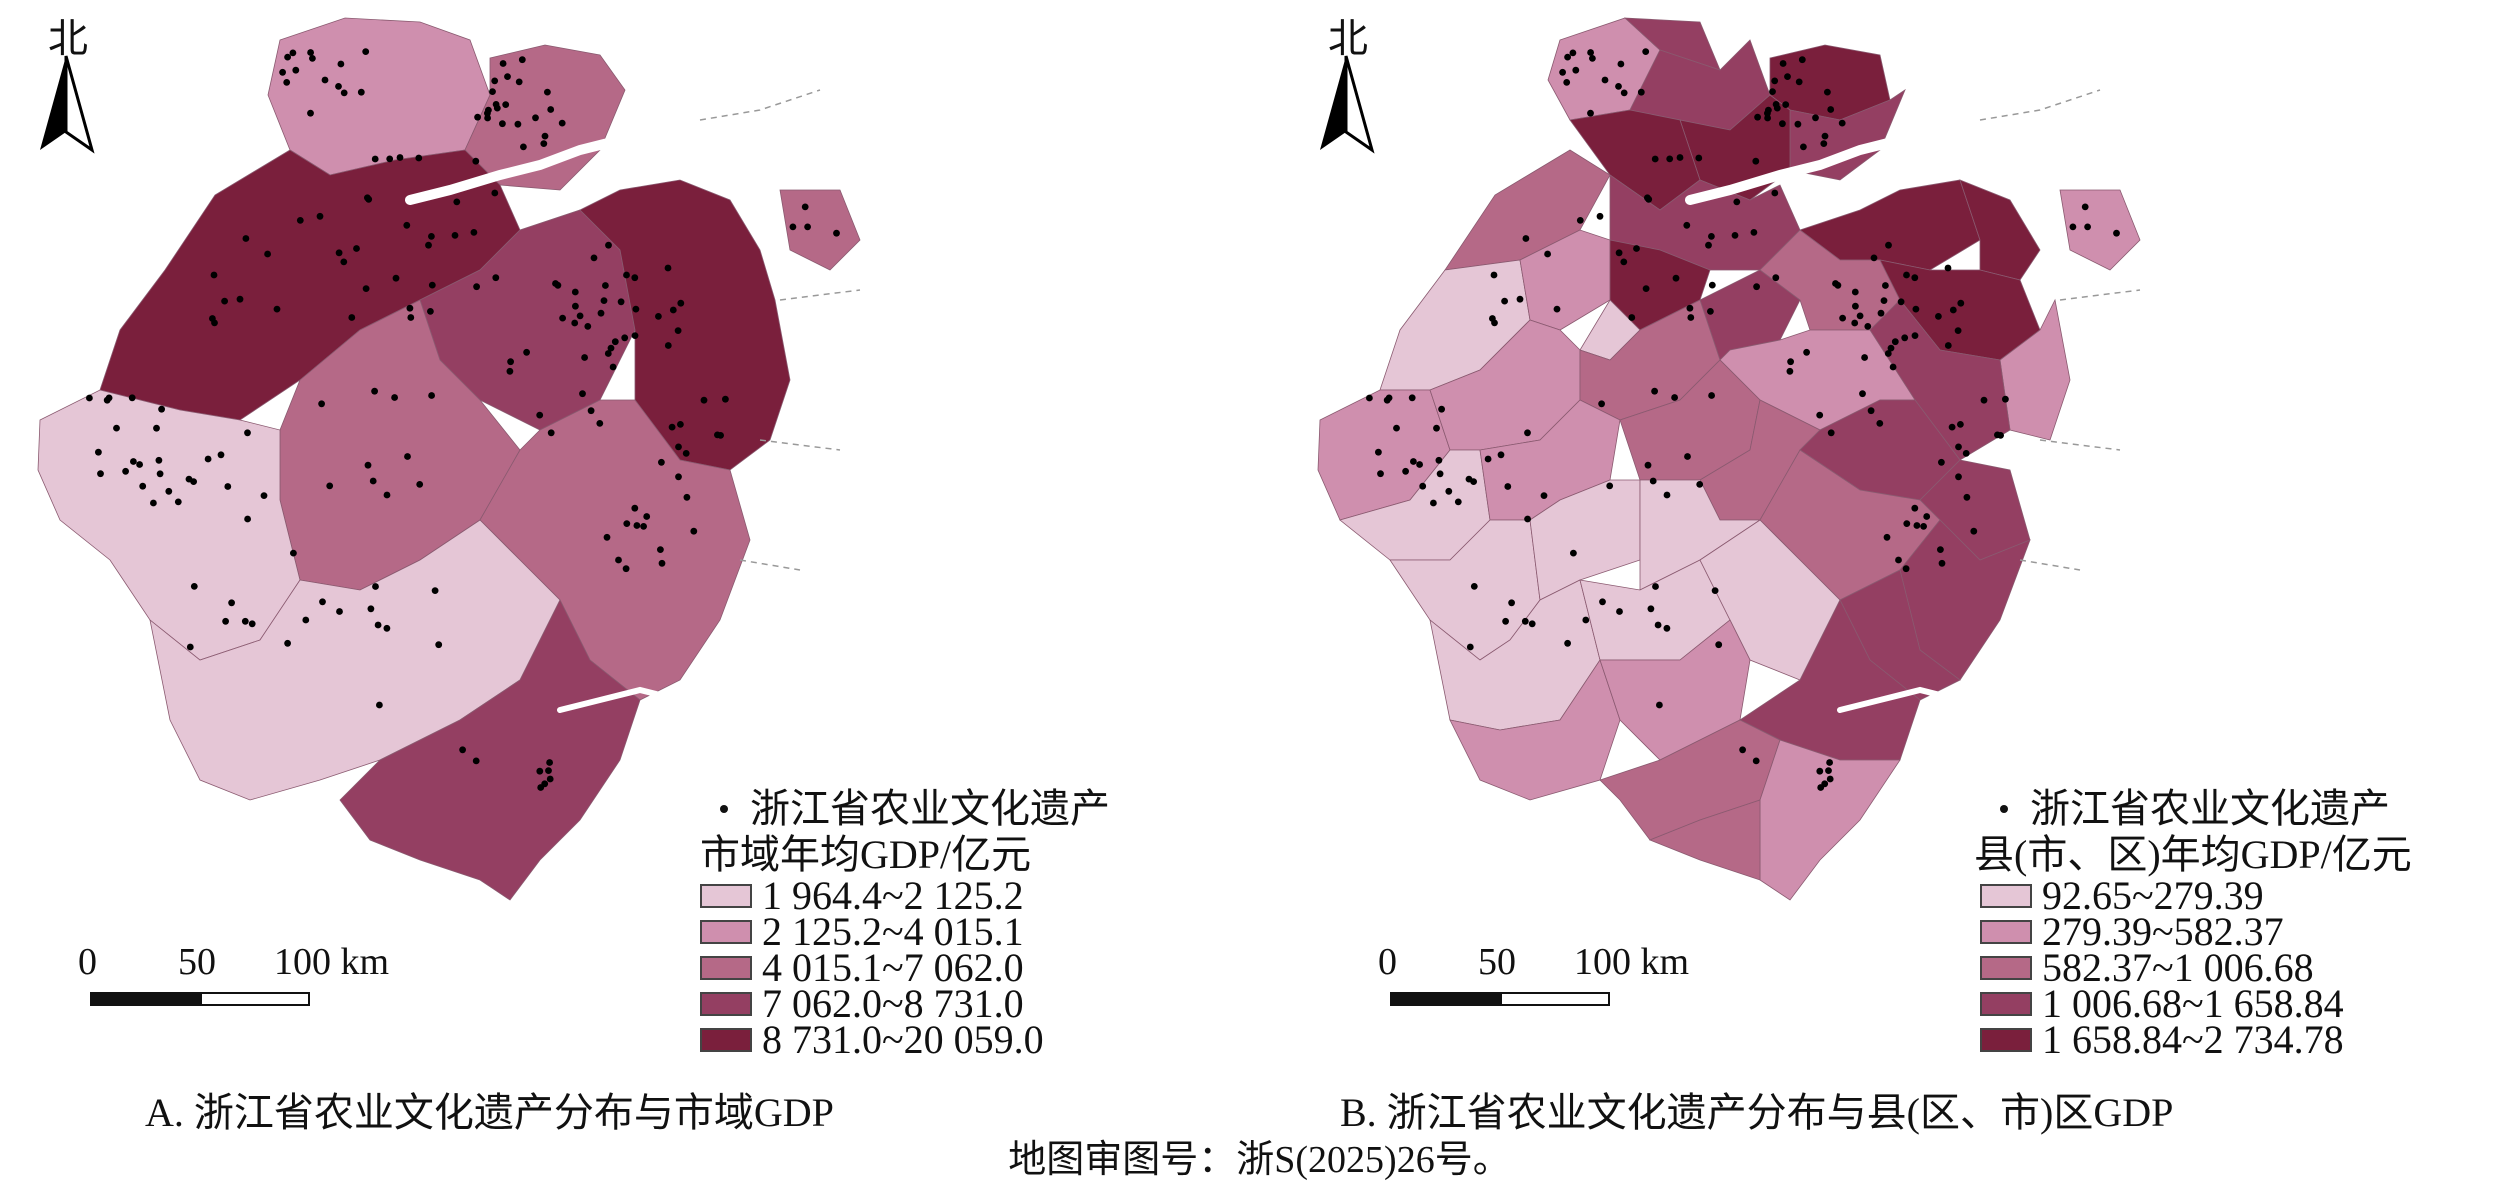  I want to click on zhoushan-region, so click(820, 230).